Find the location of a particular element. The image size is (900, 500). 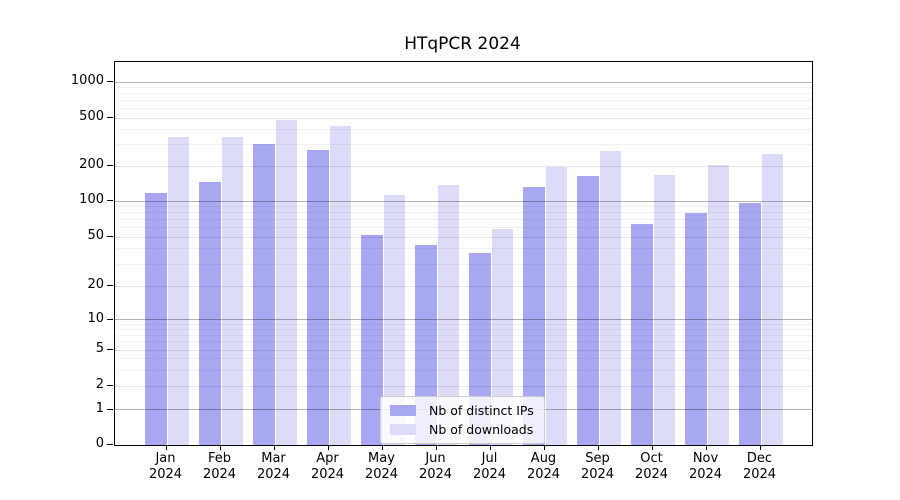

x-tick-mark-may is located at coordinates (382, 447).